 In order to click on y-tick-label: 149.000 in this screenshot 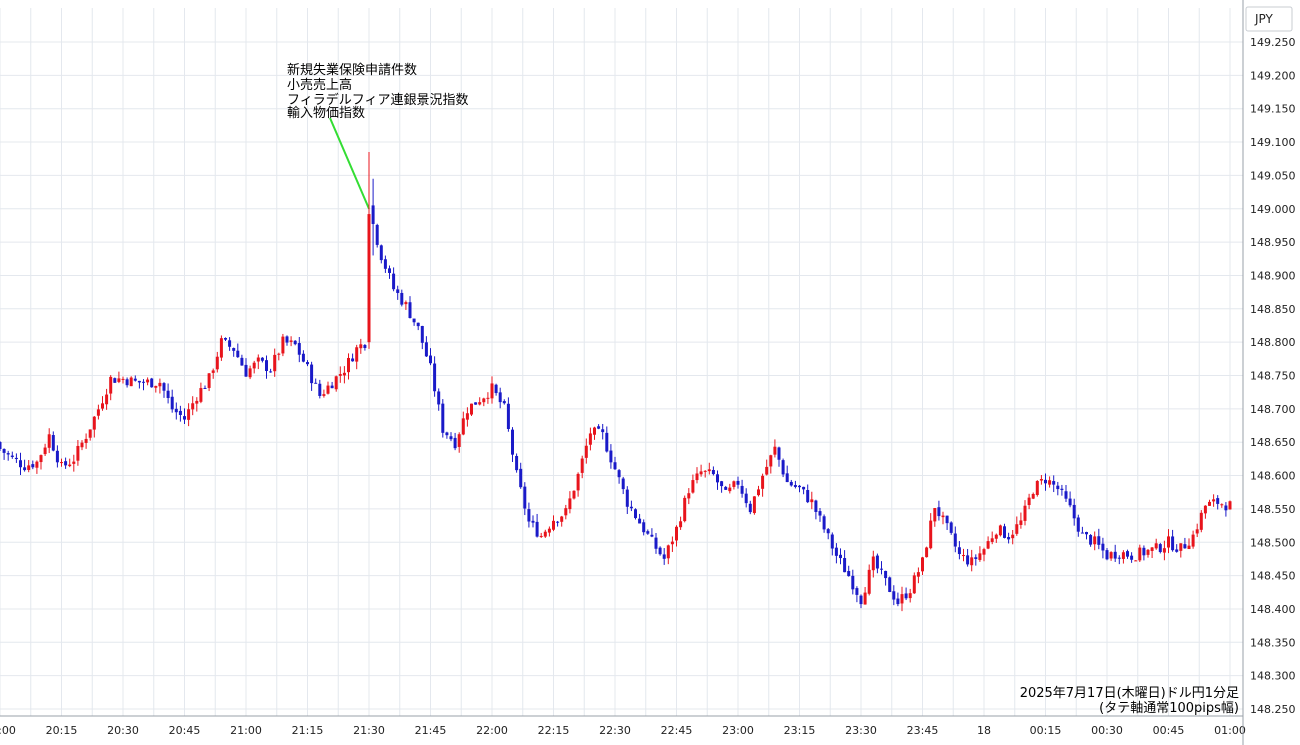, I will do `click(1273, 209)`.